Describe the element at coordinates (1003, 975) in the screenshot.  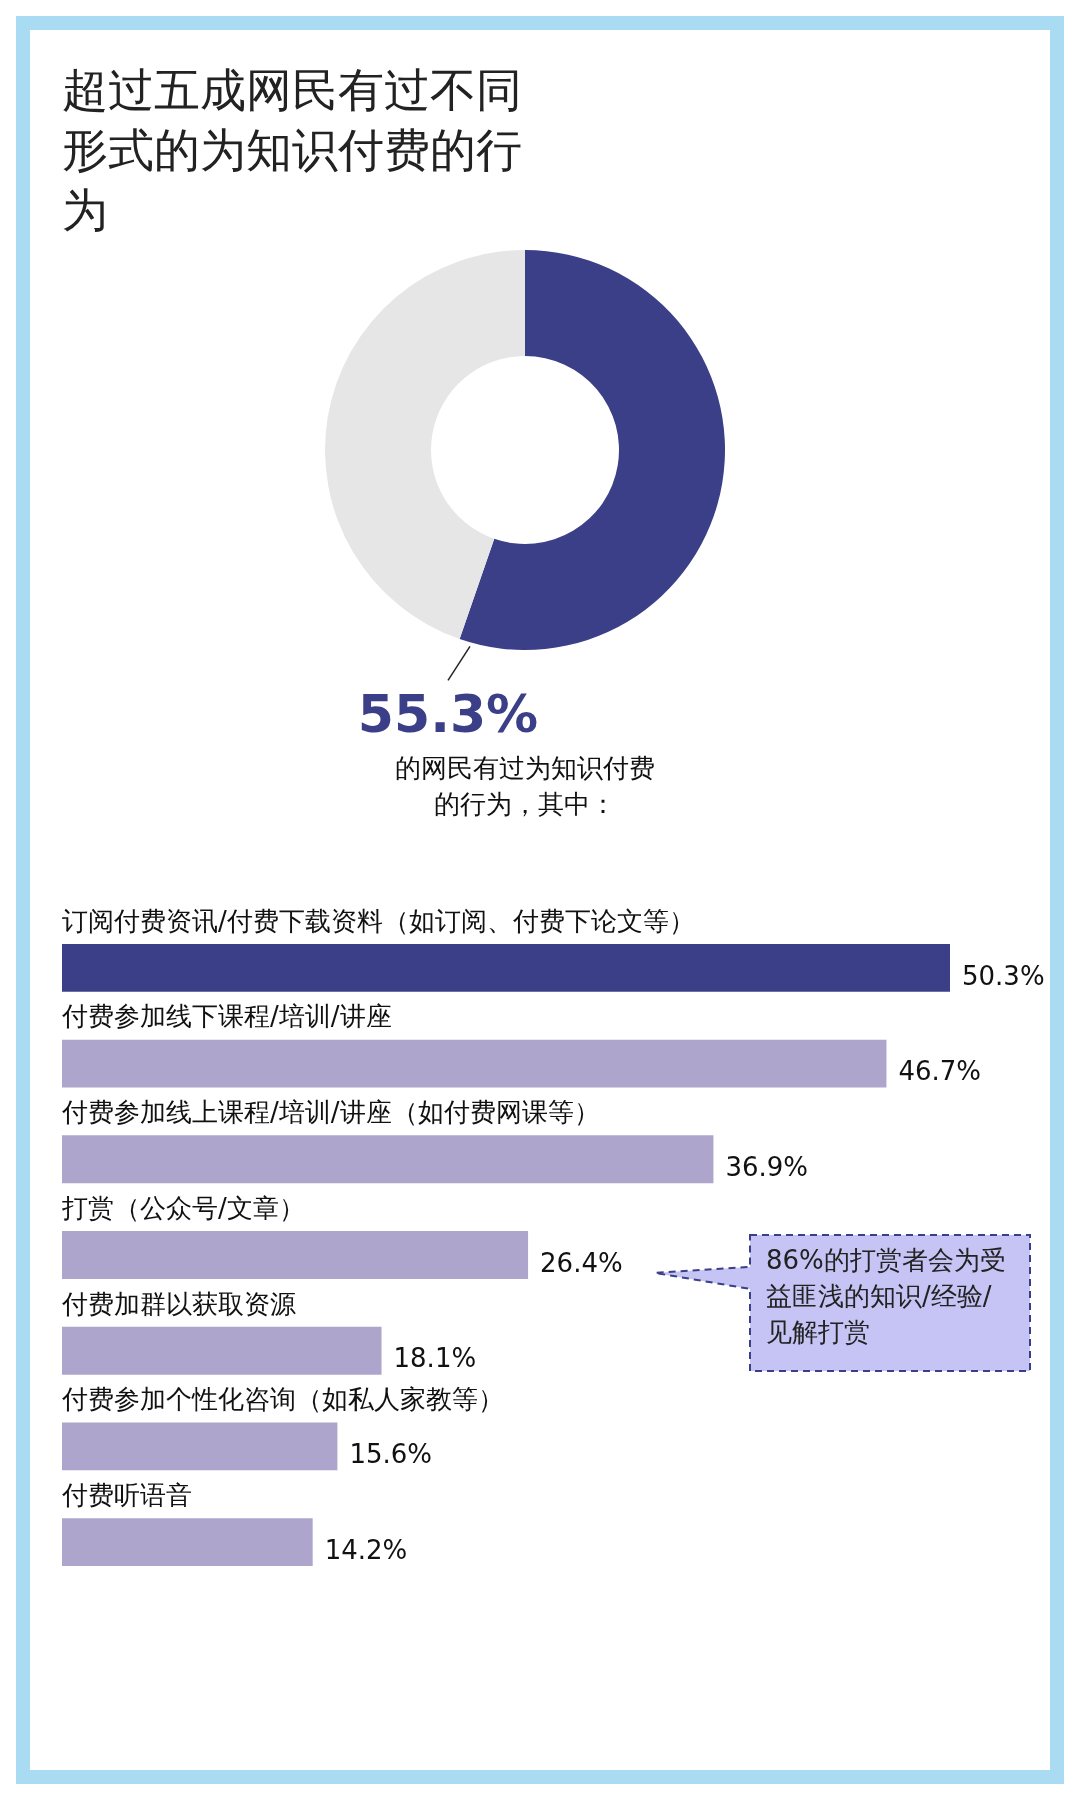
I see `data-label: 50.3%` at that location.